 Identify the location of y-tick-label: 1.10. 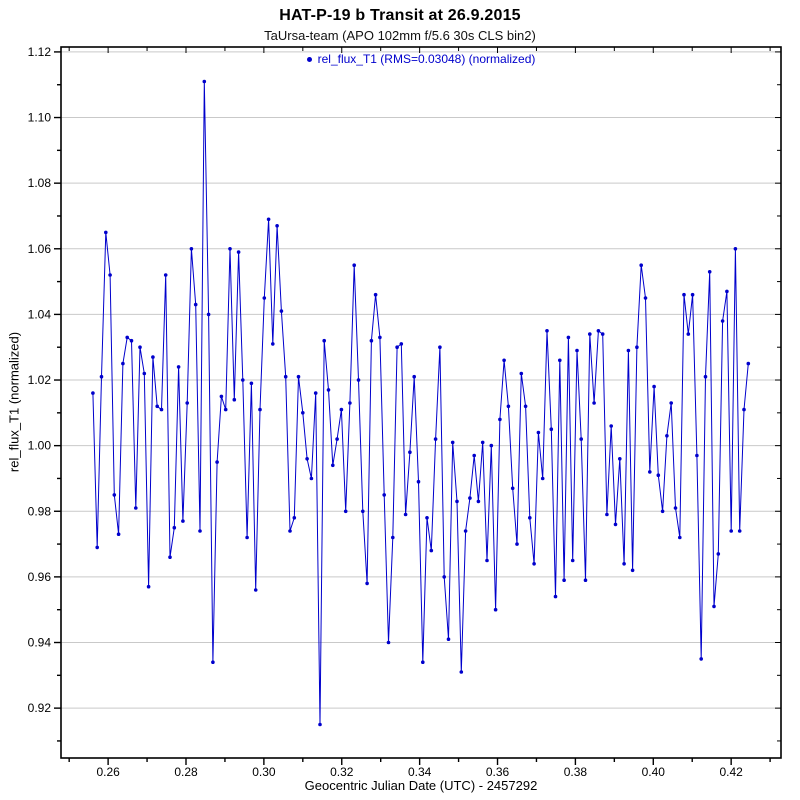
(40, 118).